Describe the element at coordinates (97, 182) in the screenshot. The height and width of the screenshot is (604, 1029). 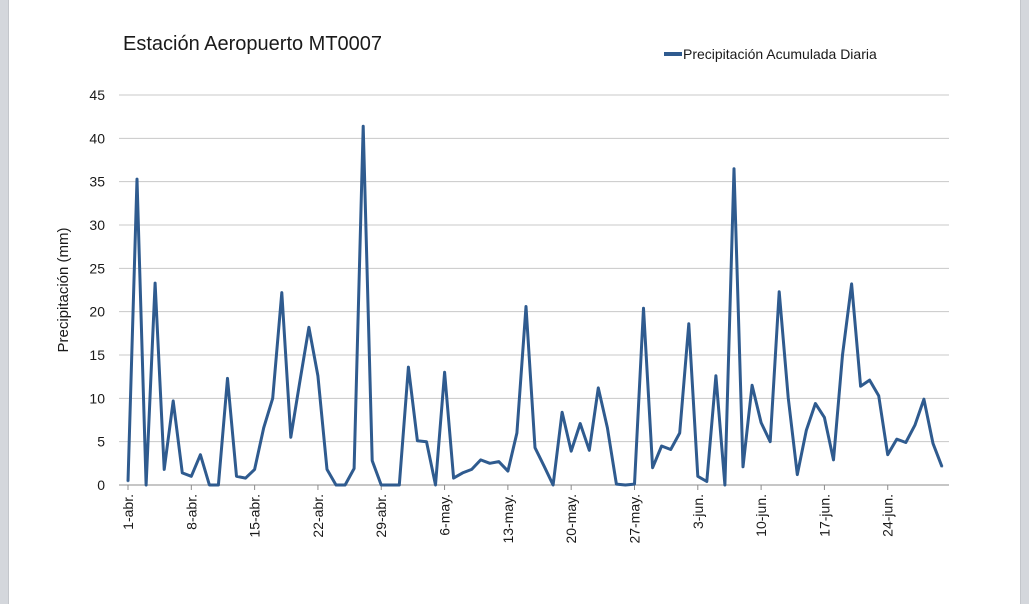
I see `y-tick-label: 35` at that location.